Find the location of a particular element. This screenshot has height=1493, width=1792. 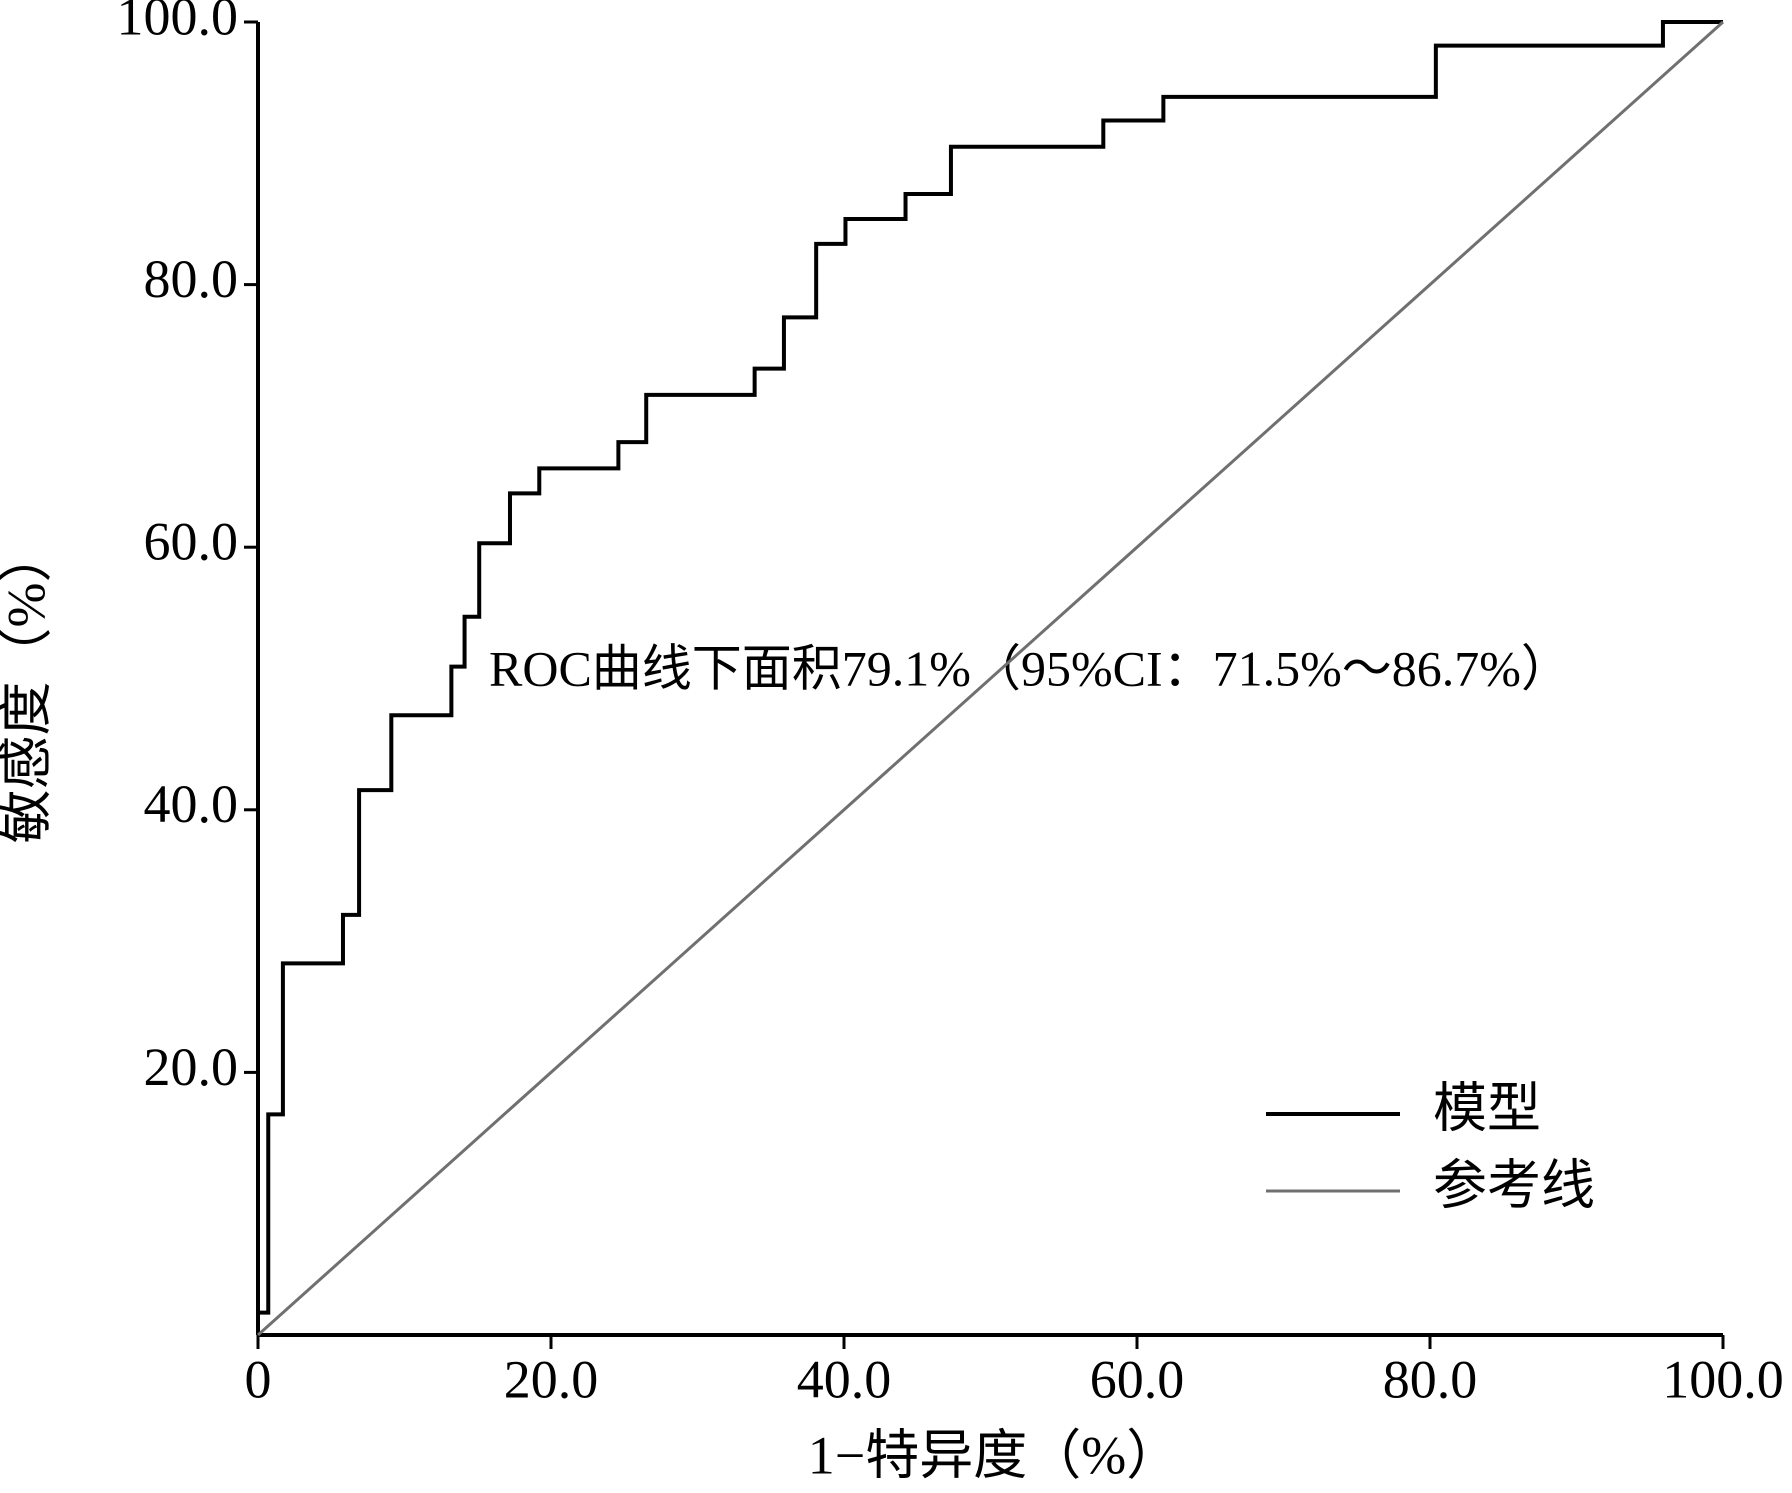

x-tick-label: 40.0 is located at coordinates (844, 1379).